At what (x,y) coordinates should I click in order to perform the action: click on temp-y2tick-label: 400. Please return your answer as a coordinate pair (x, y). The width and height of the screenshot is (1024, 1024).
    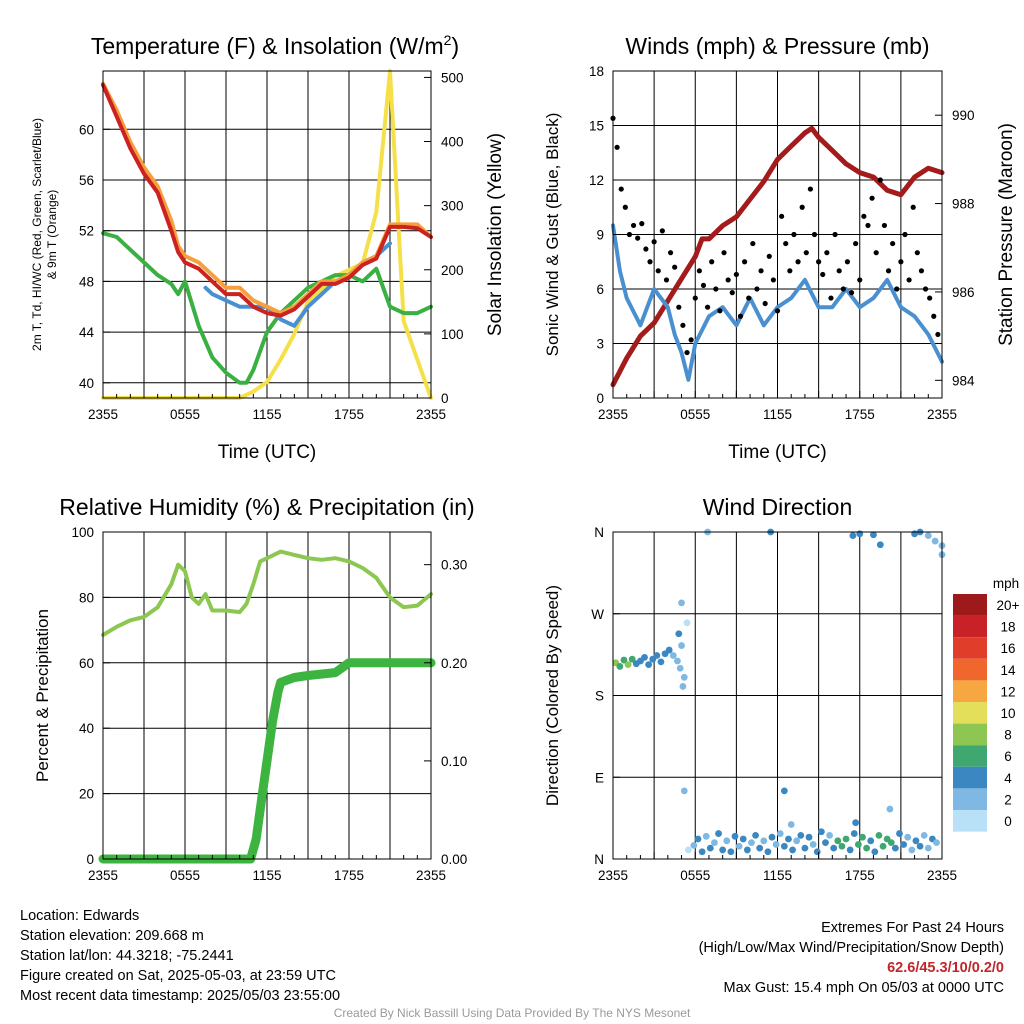
    Looking at the image, I should click on (452, 142).